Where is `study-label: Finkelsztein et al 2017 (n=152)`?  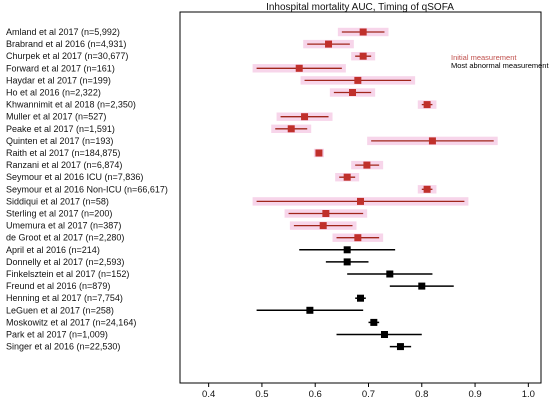
study-label: Finkelsztein et al 2017 (n=152) is located at coordinates (67, 274).